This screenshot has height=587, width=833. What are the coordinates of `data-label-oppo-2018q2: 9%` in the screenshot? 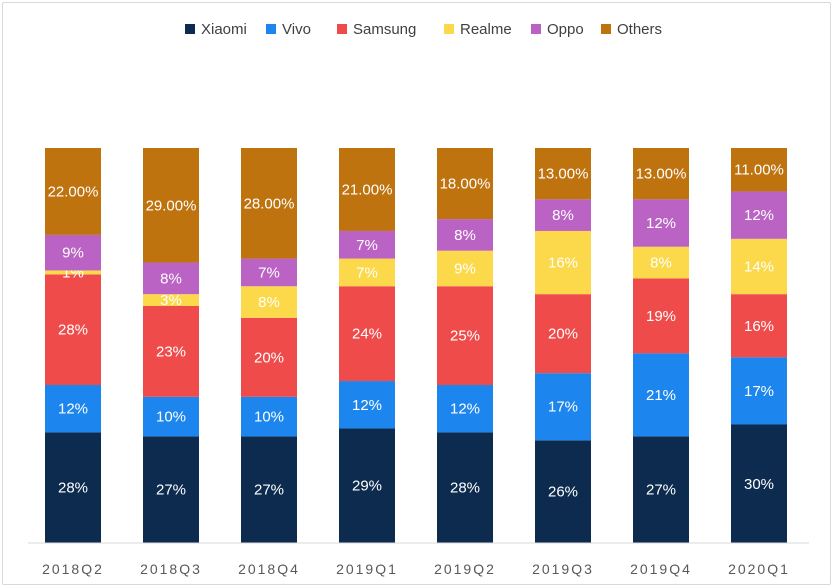 It's located at (73, 253).